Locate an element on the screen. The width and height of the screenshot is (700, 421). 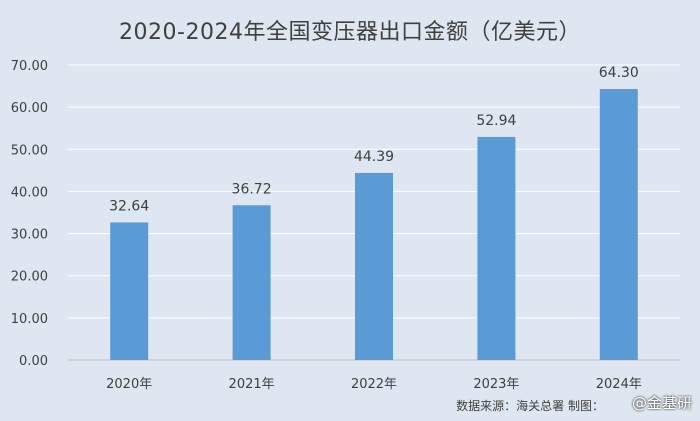
y-tick-label: 0.00 is located at coordinates (33, 361).